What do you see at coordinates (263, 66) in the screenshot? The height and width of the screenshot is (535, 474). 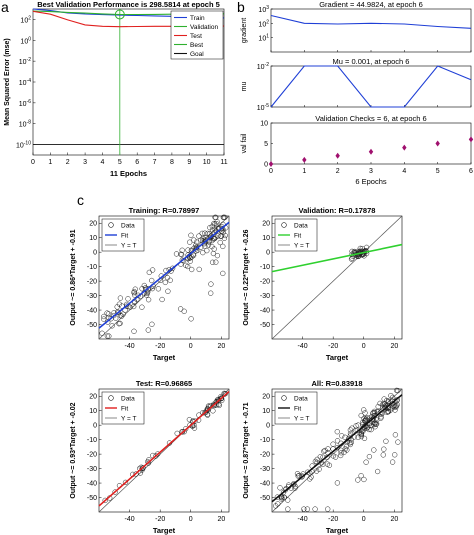 I see `y-tick-label: 10⁻²` at bounding box center [263, 66].